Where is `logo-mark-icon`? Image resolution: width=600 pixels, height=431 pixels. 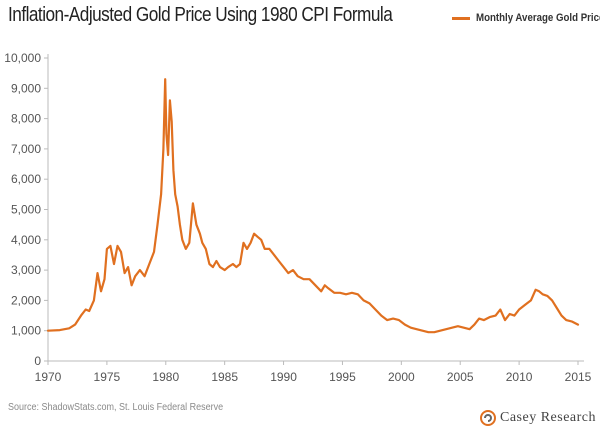
logo-mark-icon is located at coordinates (488, 418).